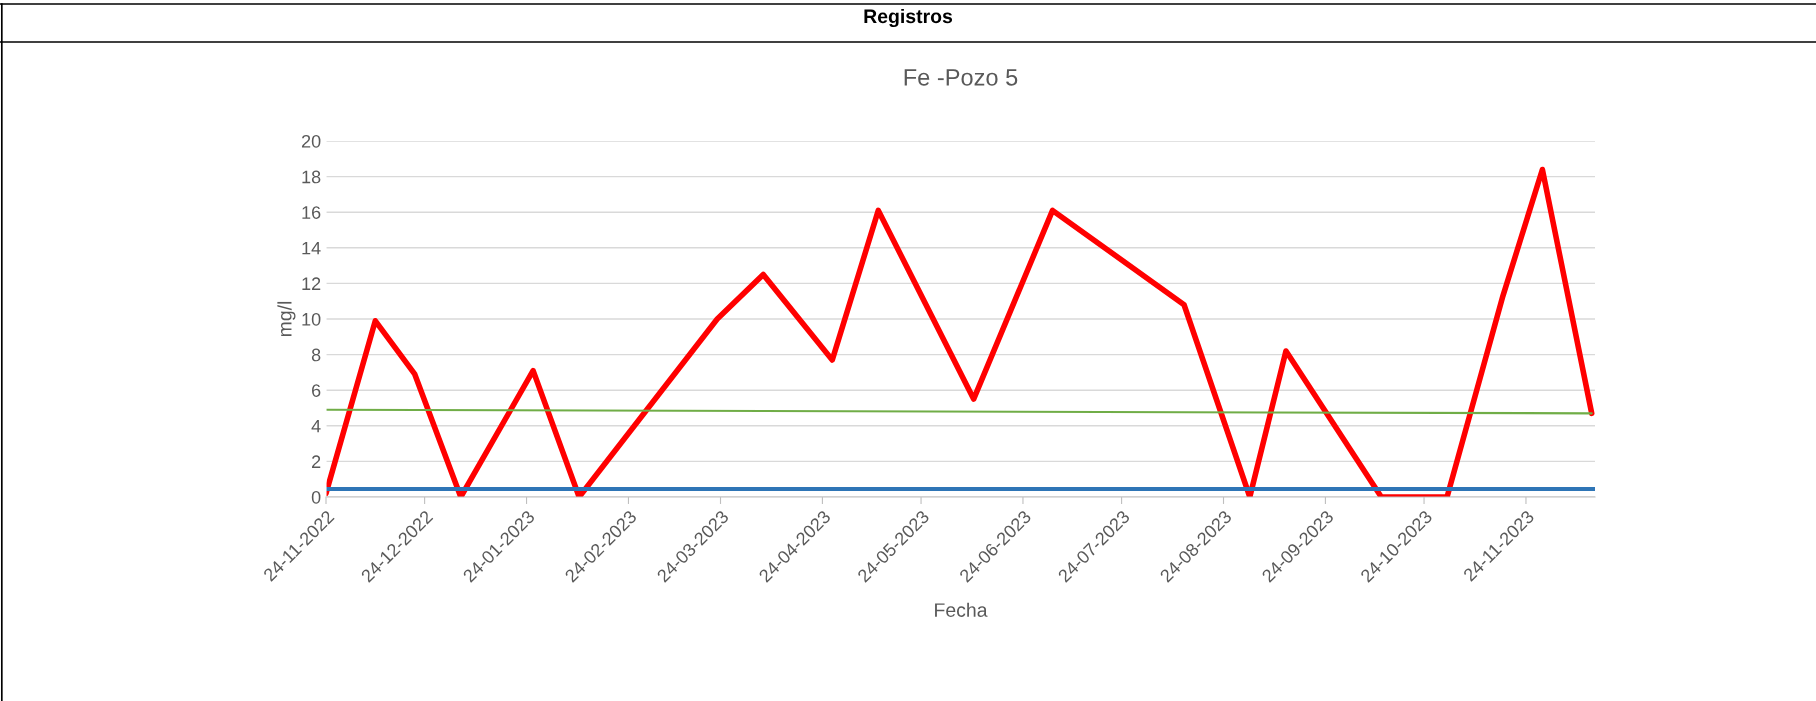  I want to click on y-tick-label: 4, so click(316, 426).